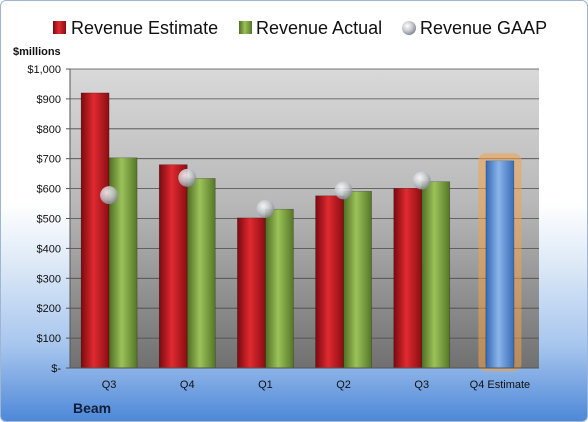  I want to click on y-tick-label: $200, so click(49, 309).